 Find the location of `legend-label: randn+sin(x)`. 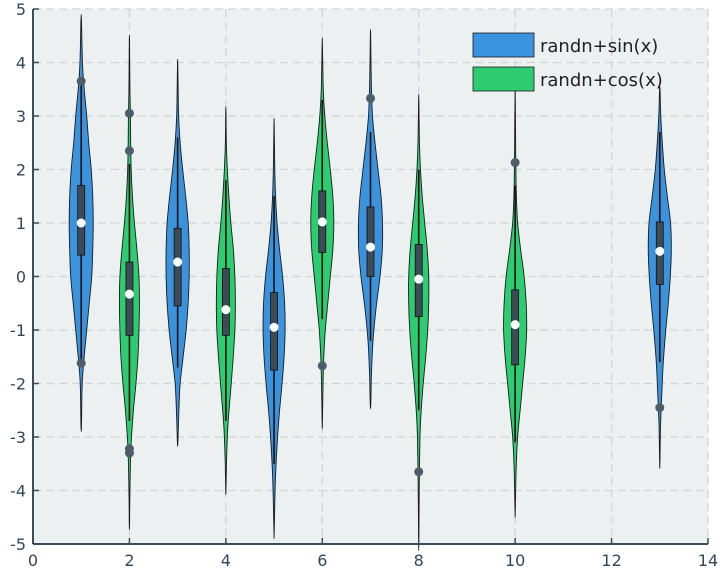

legend-label: randn+sin(x) is located at coordinates (599, 46).